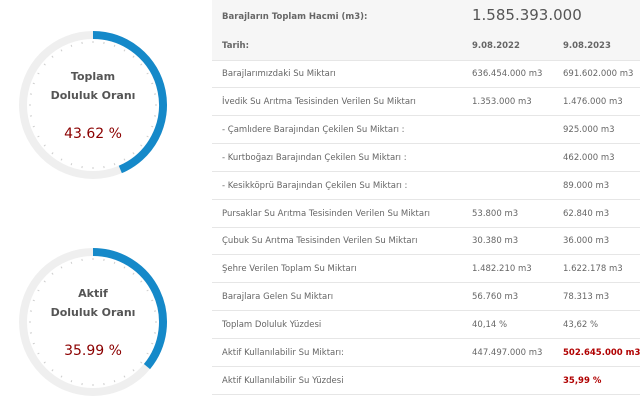  I want to click on value-cell: 1.482.210 m3, so click(502, 269).